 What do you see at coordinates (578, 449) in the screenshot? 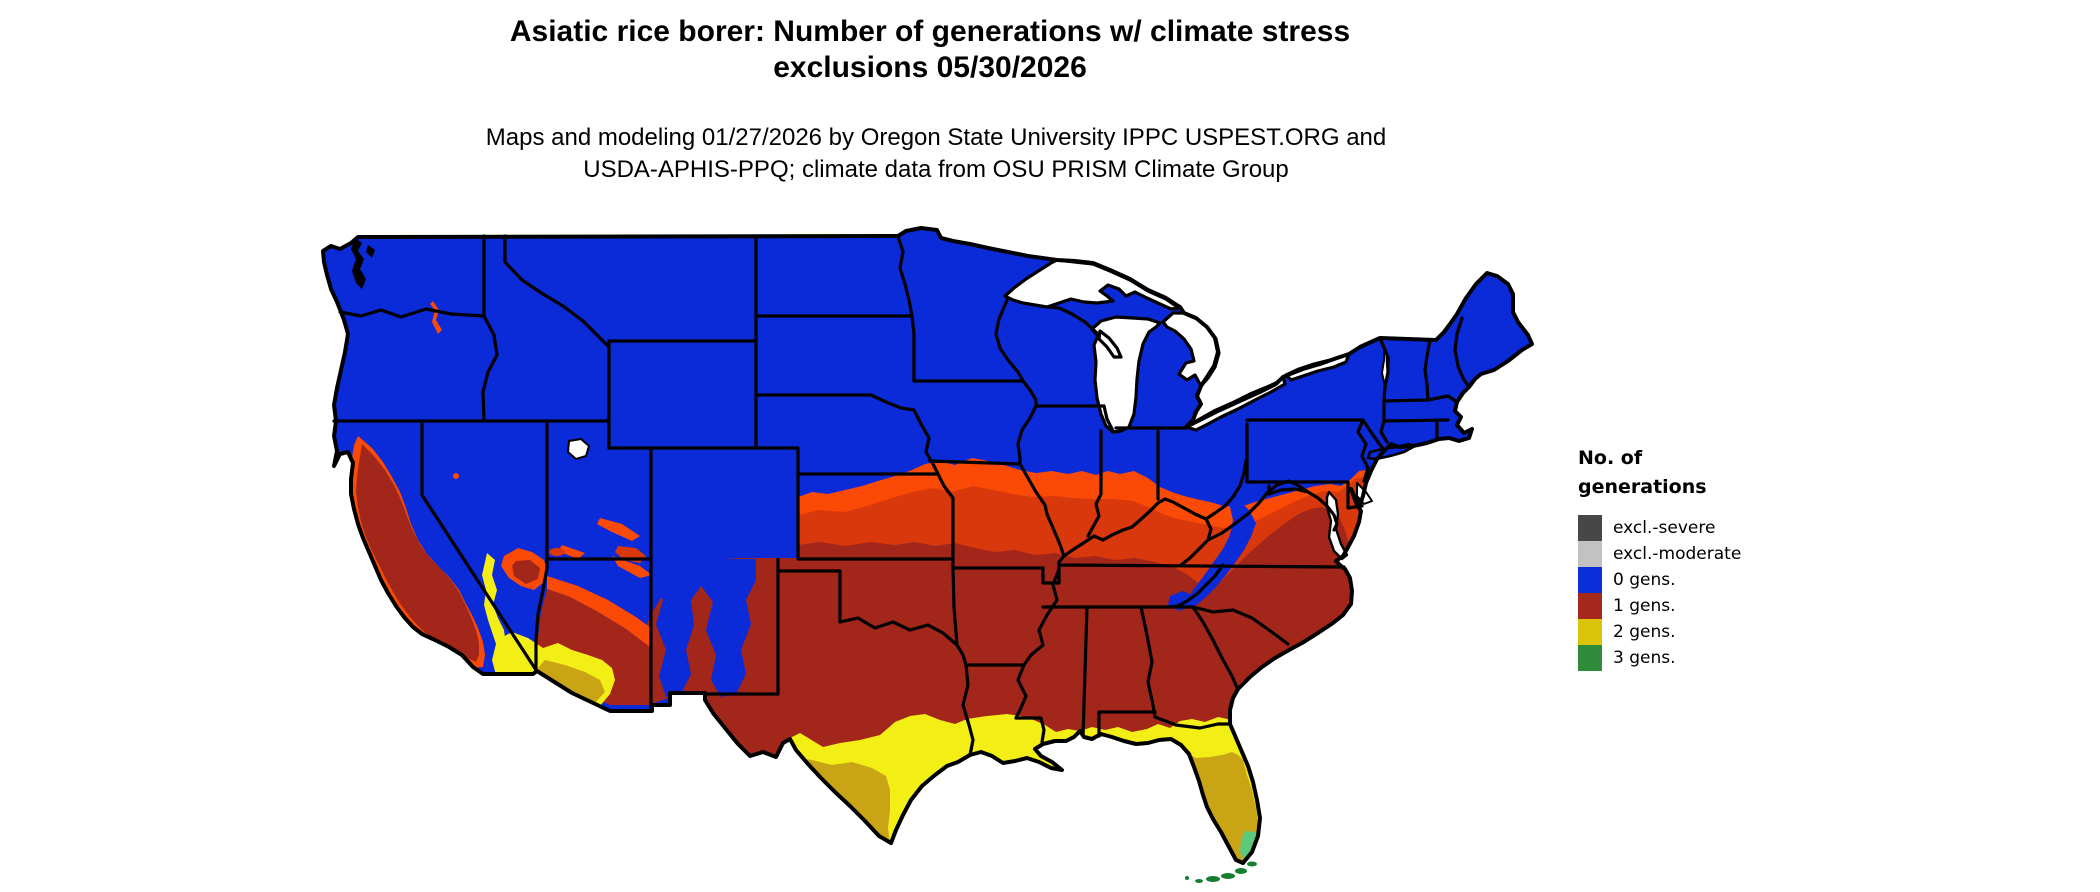
I see `great-salt-lake` at bounding box center [578, 449].